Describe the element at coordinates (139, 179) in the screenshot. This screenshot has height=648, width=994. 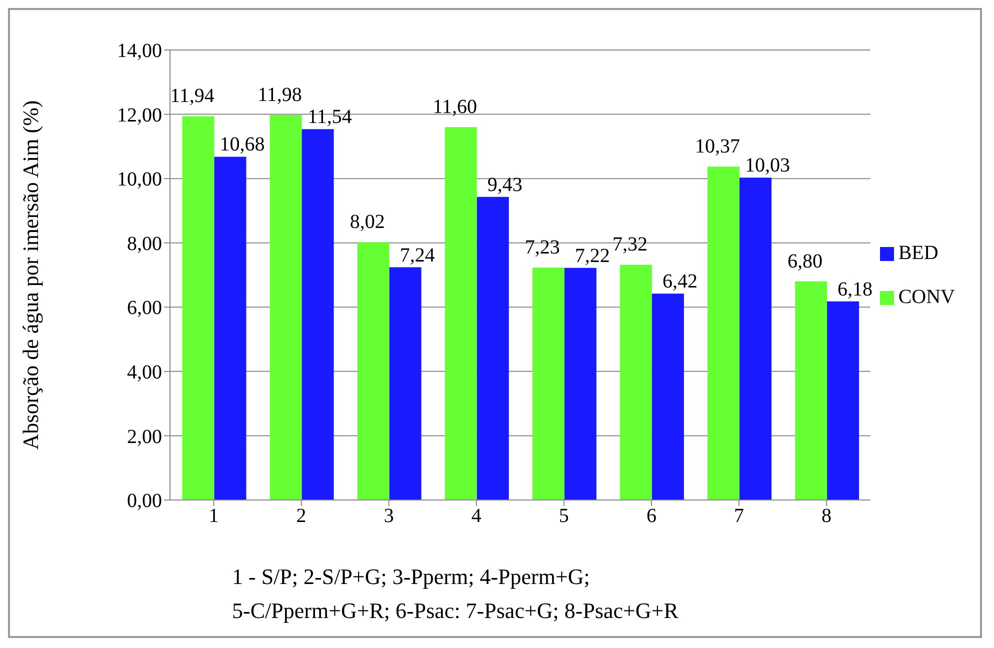
I see `y-tick-label: 10,00` at that location.